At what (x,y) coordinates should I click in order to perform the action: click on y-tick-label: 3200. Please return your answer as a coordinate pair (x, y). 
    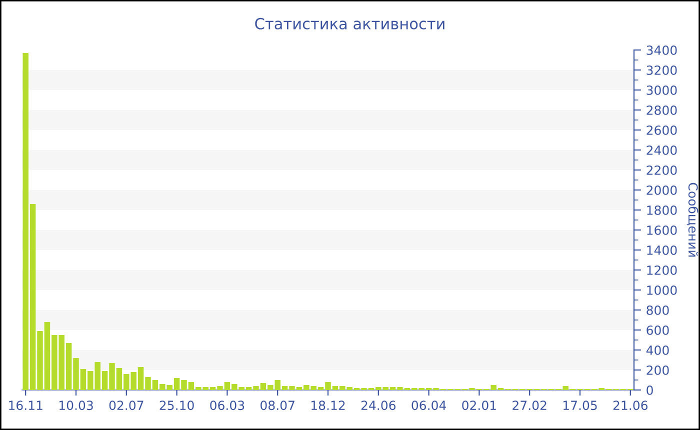
    Looking at the image, I should click on (661, 70).